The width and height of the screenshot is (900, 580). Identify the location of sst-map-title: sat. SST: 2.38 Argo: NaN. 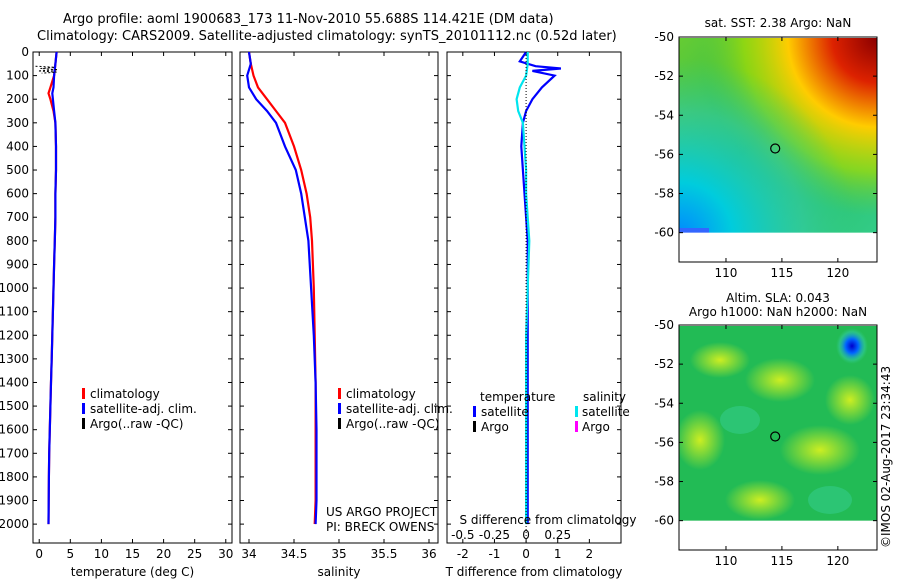
(778, 23).